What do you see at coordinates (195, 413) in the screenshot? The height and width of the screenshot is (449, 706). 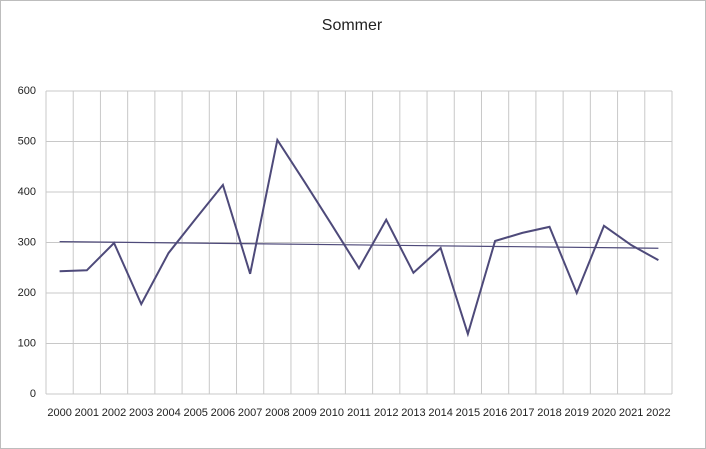 I see `x-tick-label: 2005` at bounding box center [195, 413].